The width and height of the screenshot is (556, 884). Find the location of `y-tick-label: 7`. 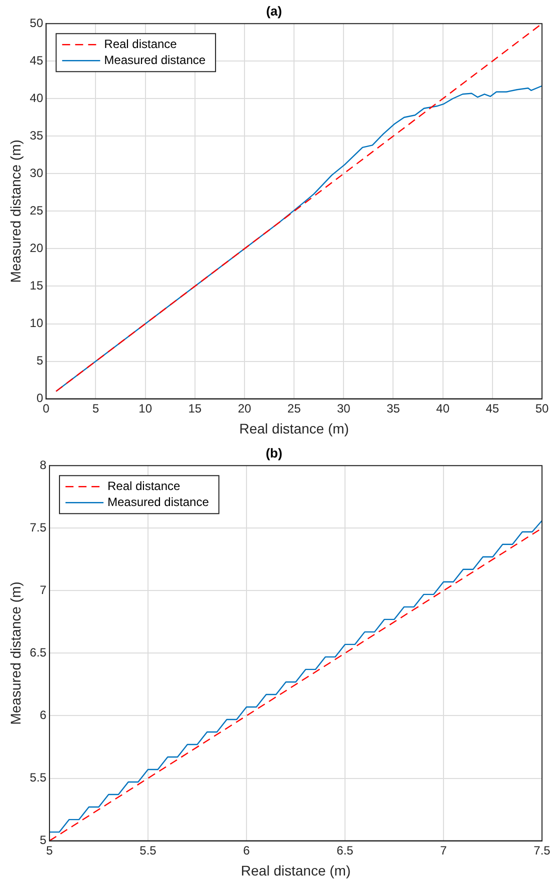

y-tick-label: 7 is located at coordinates (43, 589).